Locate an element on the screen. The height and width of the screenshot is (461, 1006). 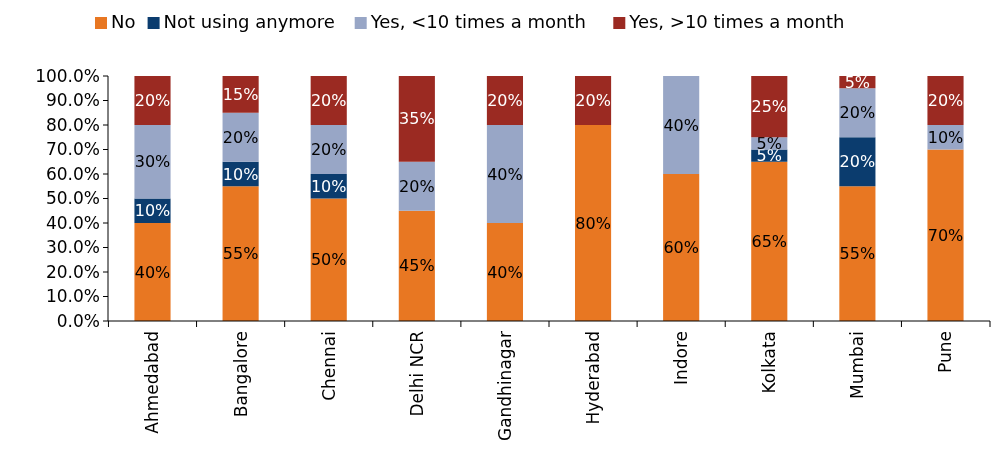
data-label: 60% is located at coordinates (681, 248).